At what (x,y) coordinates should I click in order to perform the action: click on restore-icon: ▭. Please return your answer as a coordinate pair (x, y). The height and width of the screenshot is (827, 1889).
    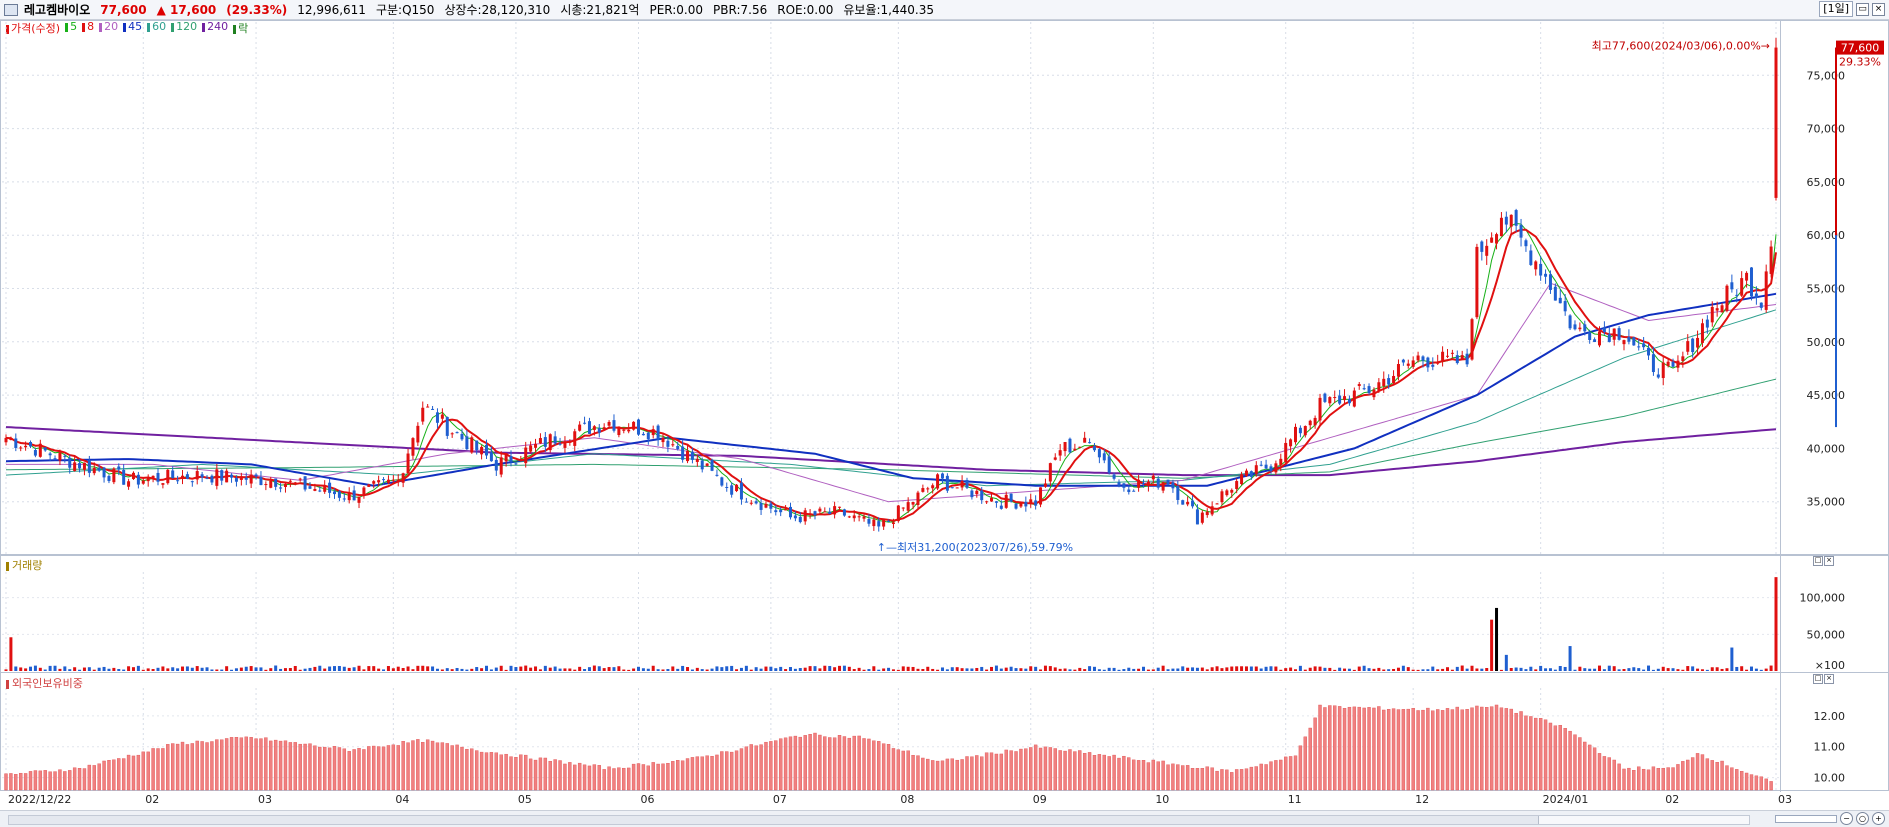
    Looking at the image, I should click on (1862, 9).